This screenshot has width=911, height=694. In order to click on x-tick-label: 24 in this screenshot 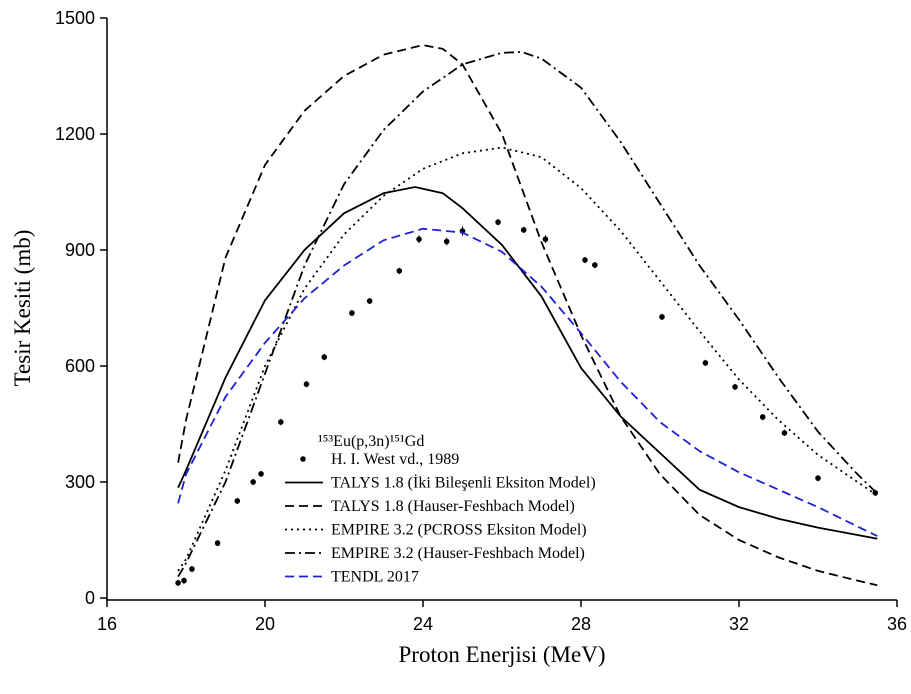, I will do `click(423, 624)`.